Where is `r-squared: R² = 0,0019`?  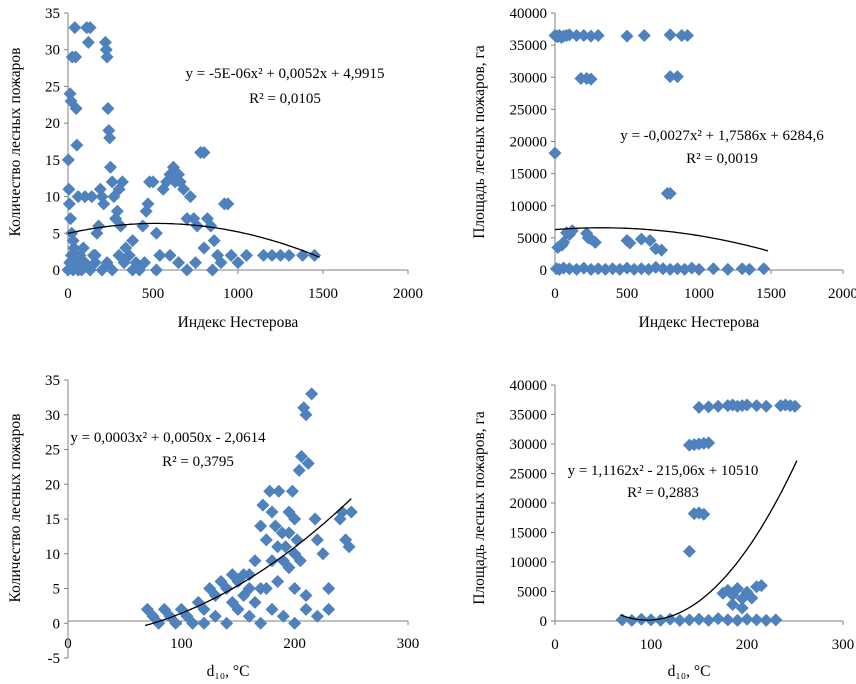
r-squared: R² = 0,0019 is located at coordinates (722, 159).